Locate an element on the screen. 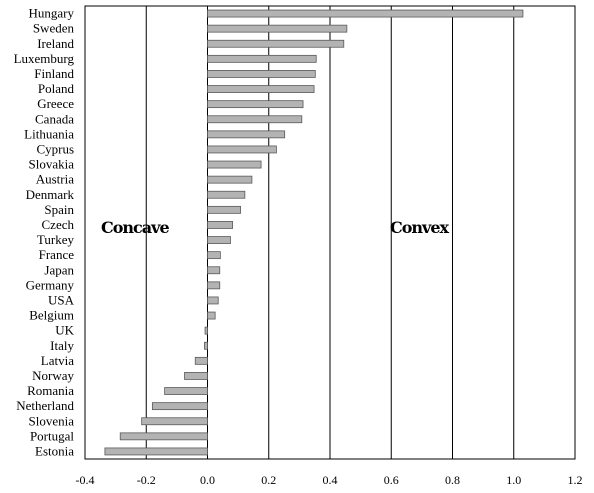  bar-poland is located at coordinates (261, 89).